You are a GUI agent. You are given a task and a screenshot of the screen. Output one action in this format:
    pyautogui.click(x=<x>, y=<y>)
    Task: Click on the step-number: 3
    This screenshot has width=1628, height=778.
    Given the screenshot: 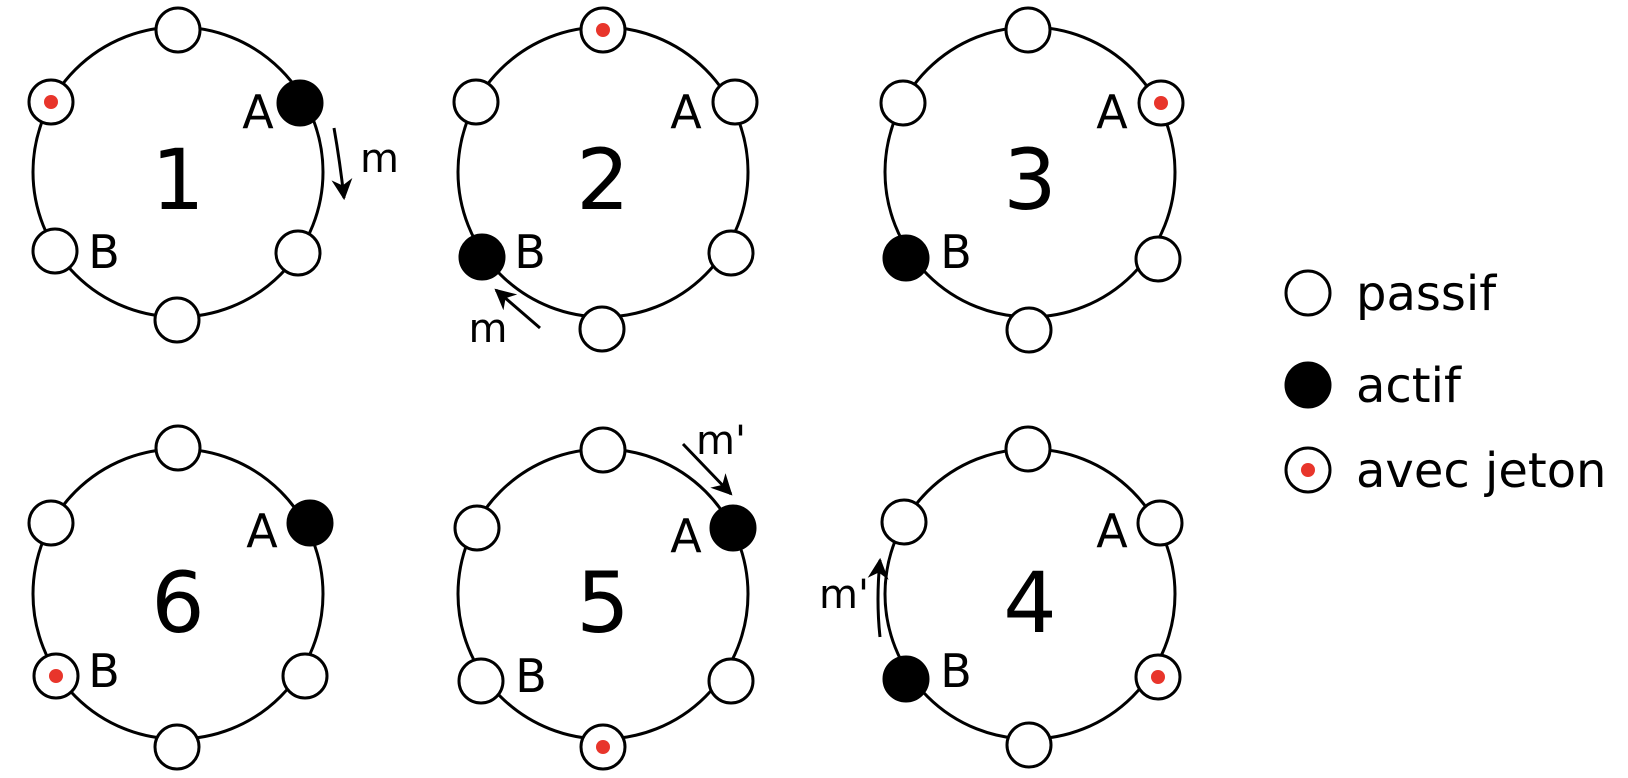 What is the action you would take?
    pyautogui.click(x=1029, y=180)
    